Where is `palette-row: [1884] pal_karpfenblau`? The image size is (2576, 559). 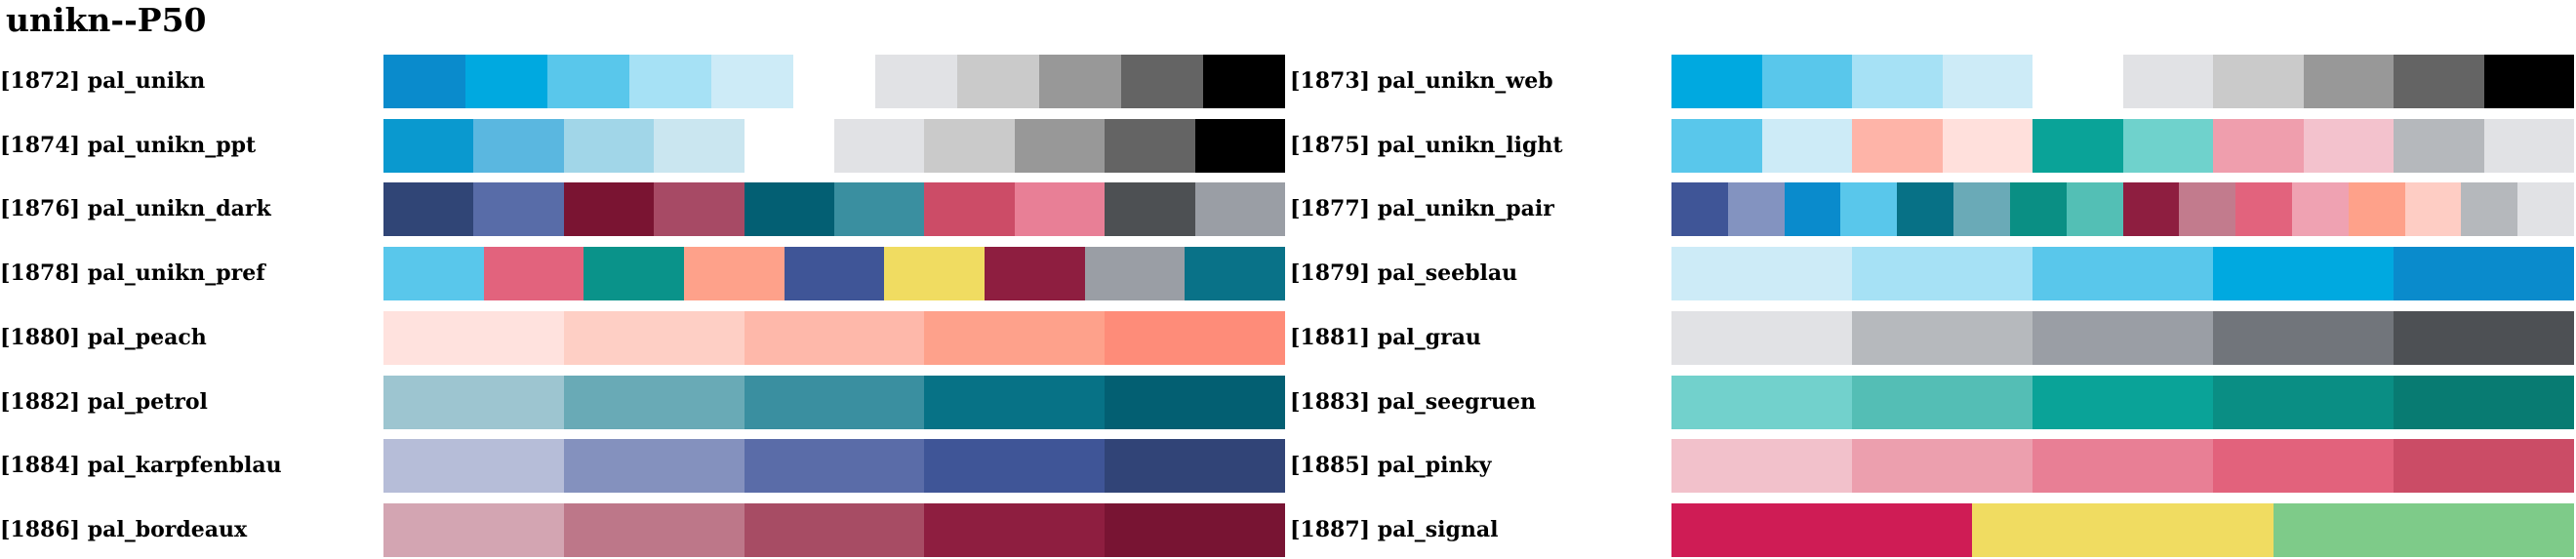
palette-row: [1884] pal_karpfenblau is located at coordinates (1288, 466).